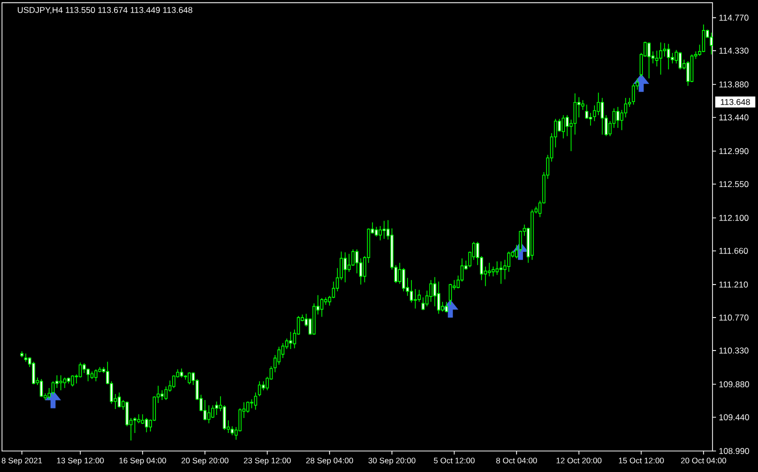  What do you see at coordinates (733, 251) in the screenshot?
I see `y-tick-label: 111.660` at bounding box center [733, 251].